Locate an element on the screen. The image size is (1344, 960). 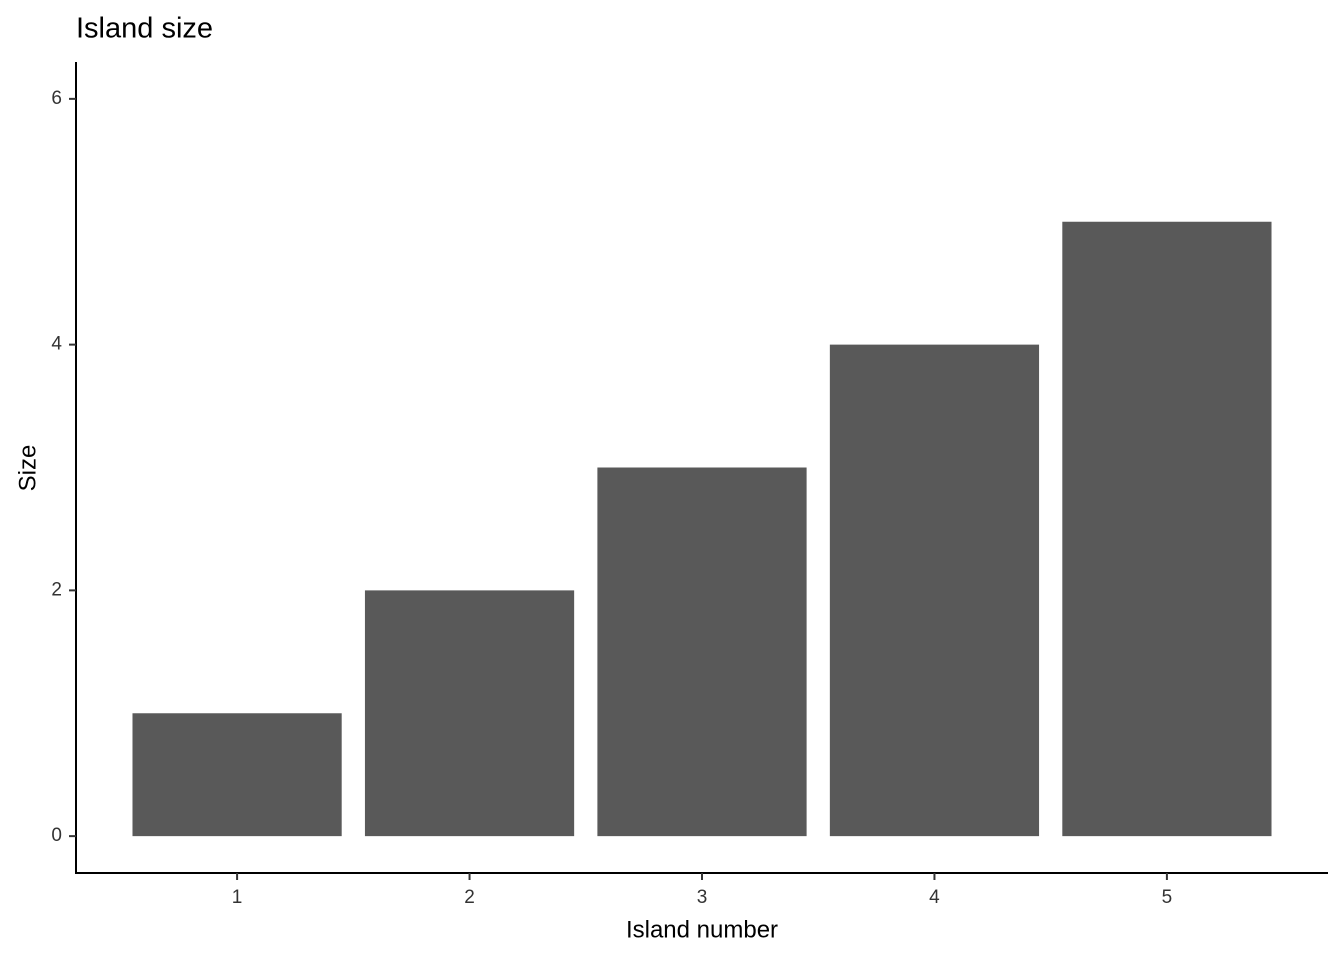
x-tick-label: 3 is located at coordinates (702, 897).